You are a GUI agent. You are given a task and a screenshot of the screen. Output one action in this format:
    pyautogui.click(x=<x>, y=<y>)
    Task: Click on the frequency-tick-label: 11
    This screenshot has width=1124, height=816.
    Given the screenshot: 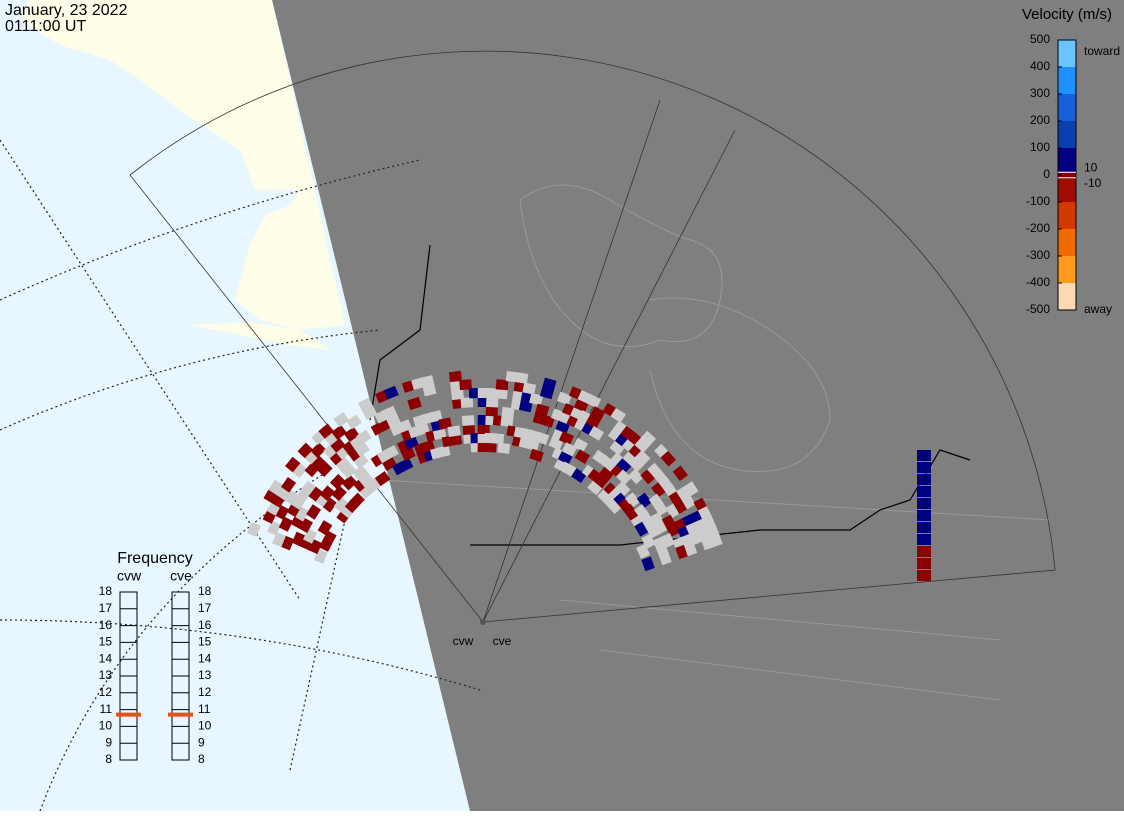 What is the action you would take?
    pyautogui.click(x=106, y=709)
    